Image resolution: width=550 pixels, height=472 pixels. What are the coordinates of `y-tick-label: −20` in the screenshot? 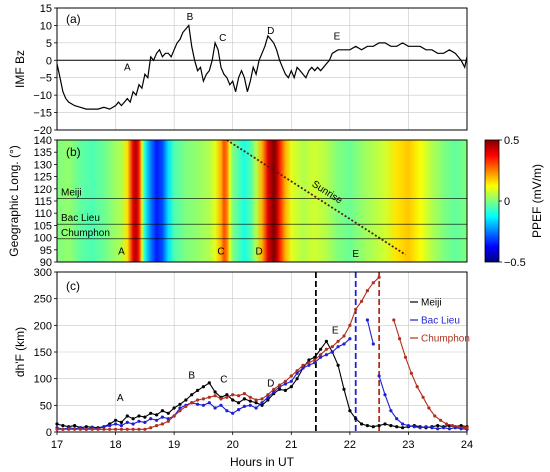 It's located at (42, 131).